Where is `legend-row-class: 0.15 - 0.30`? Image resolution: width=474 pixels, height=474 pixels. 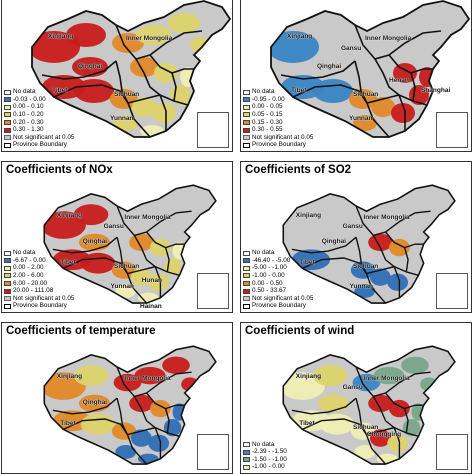
legend-row-class: 0.15 - 0.30 is located at coordinates (278, 123).